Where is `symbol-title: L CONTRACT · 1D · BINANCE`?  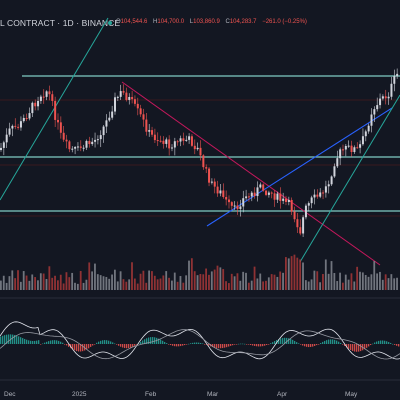
symbol-title: L CONTRACT · 1D · BINANCE is located at coordinates (60, 23).